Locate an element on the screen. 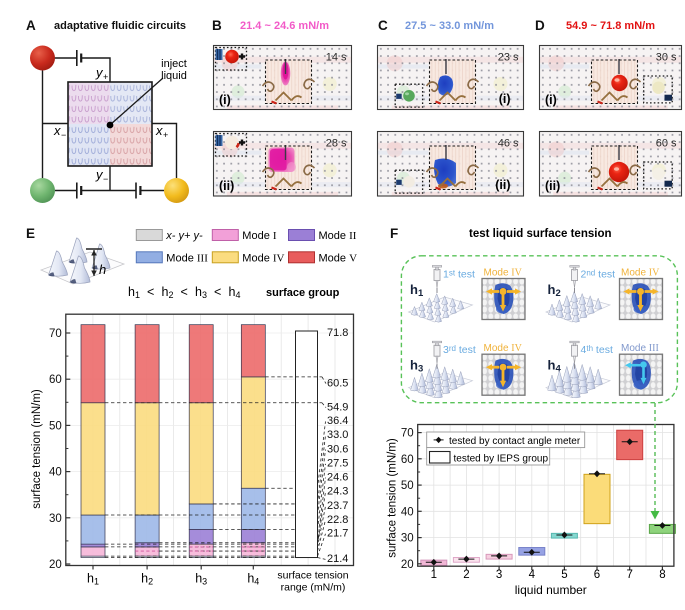  svg-text: 24.3 is located at coordinates (337, 492).